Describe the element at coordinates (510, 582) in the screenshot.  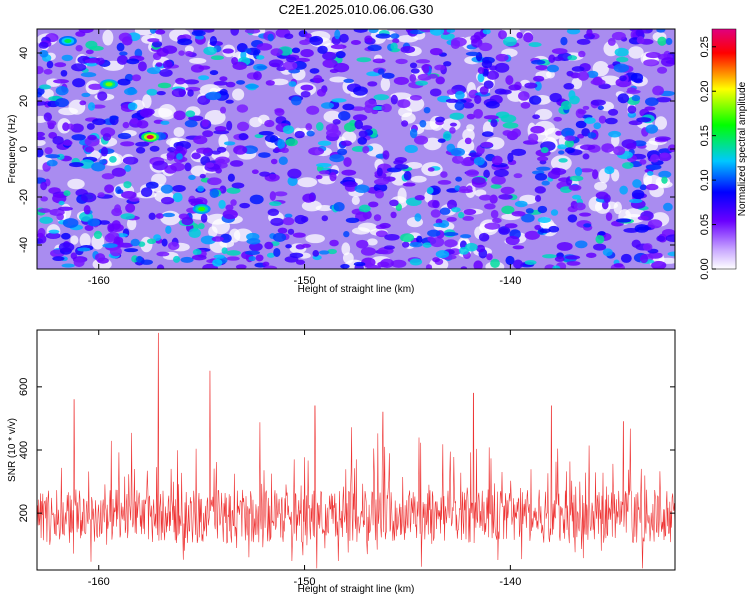
I see `x-tick-label: -140` at that location.